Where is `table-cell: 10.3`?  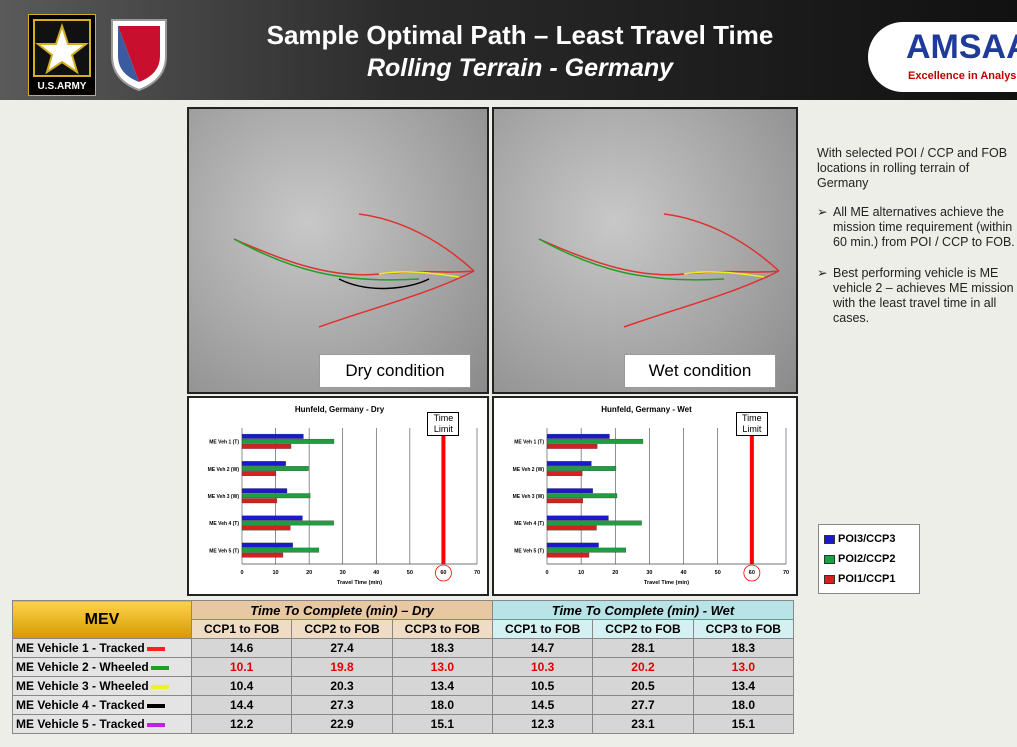 table-cell: 10.3 is located at coordinates (542, 667).